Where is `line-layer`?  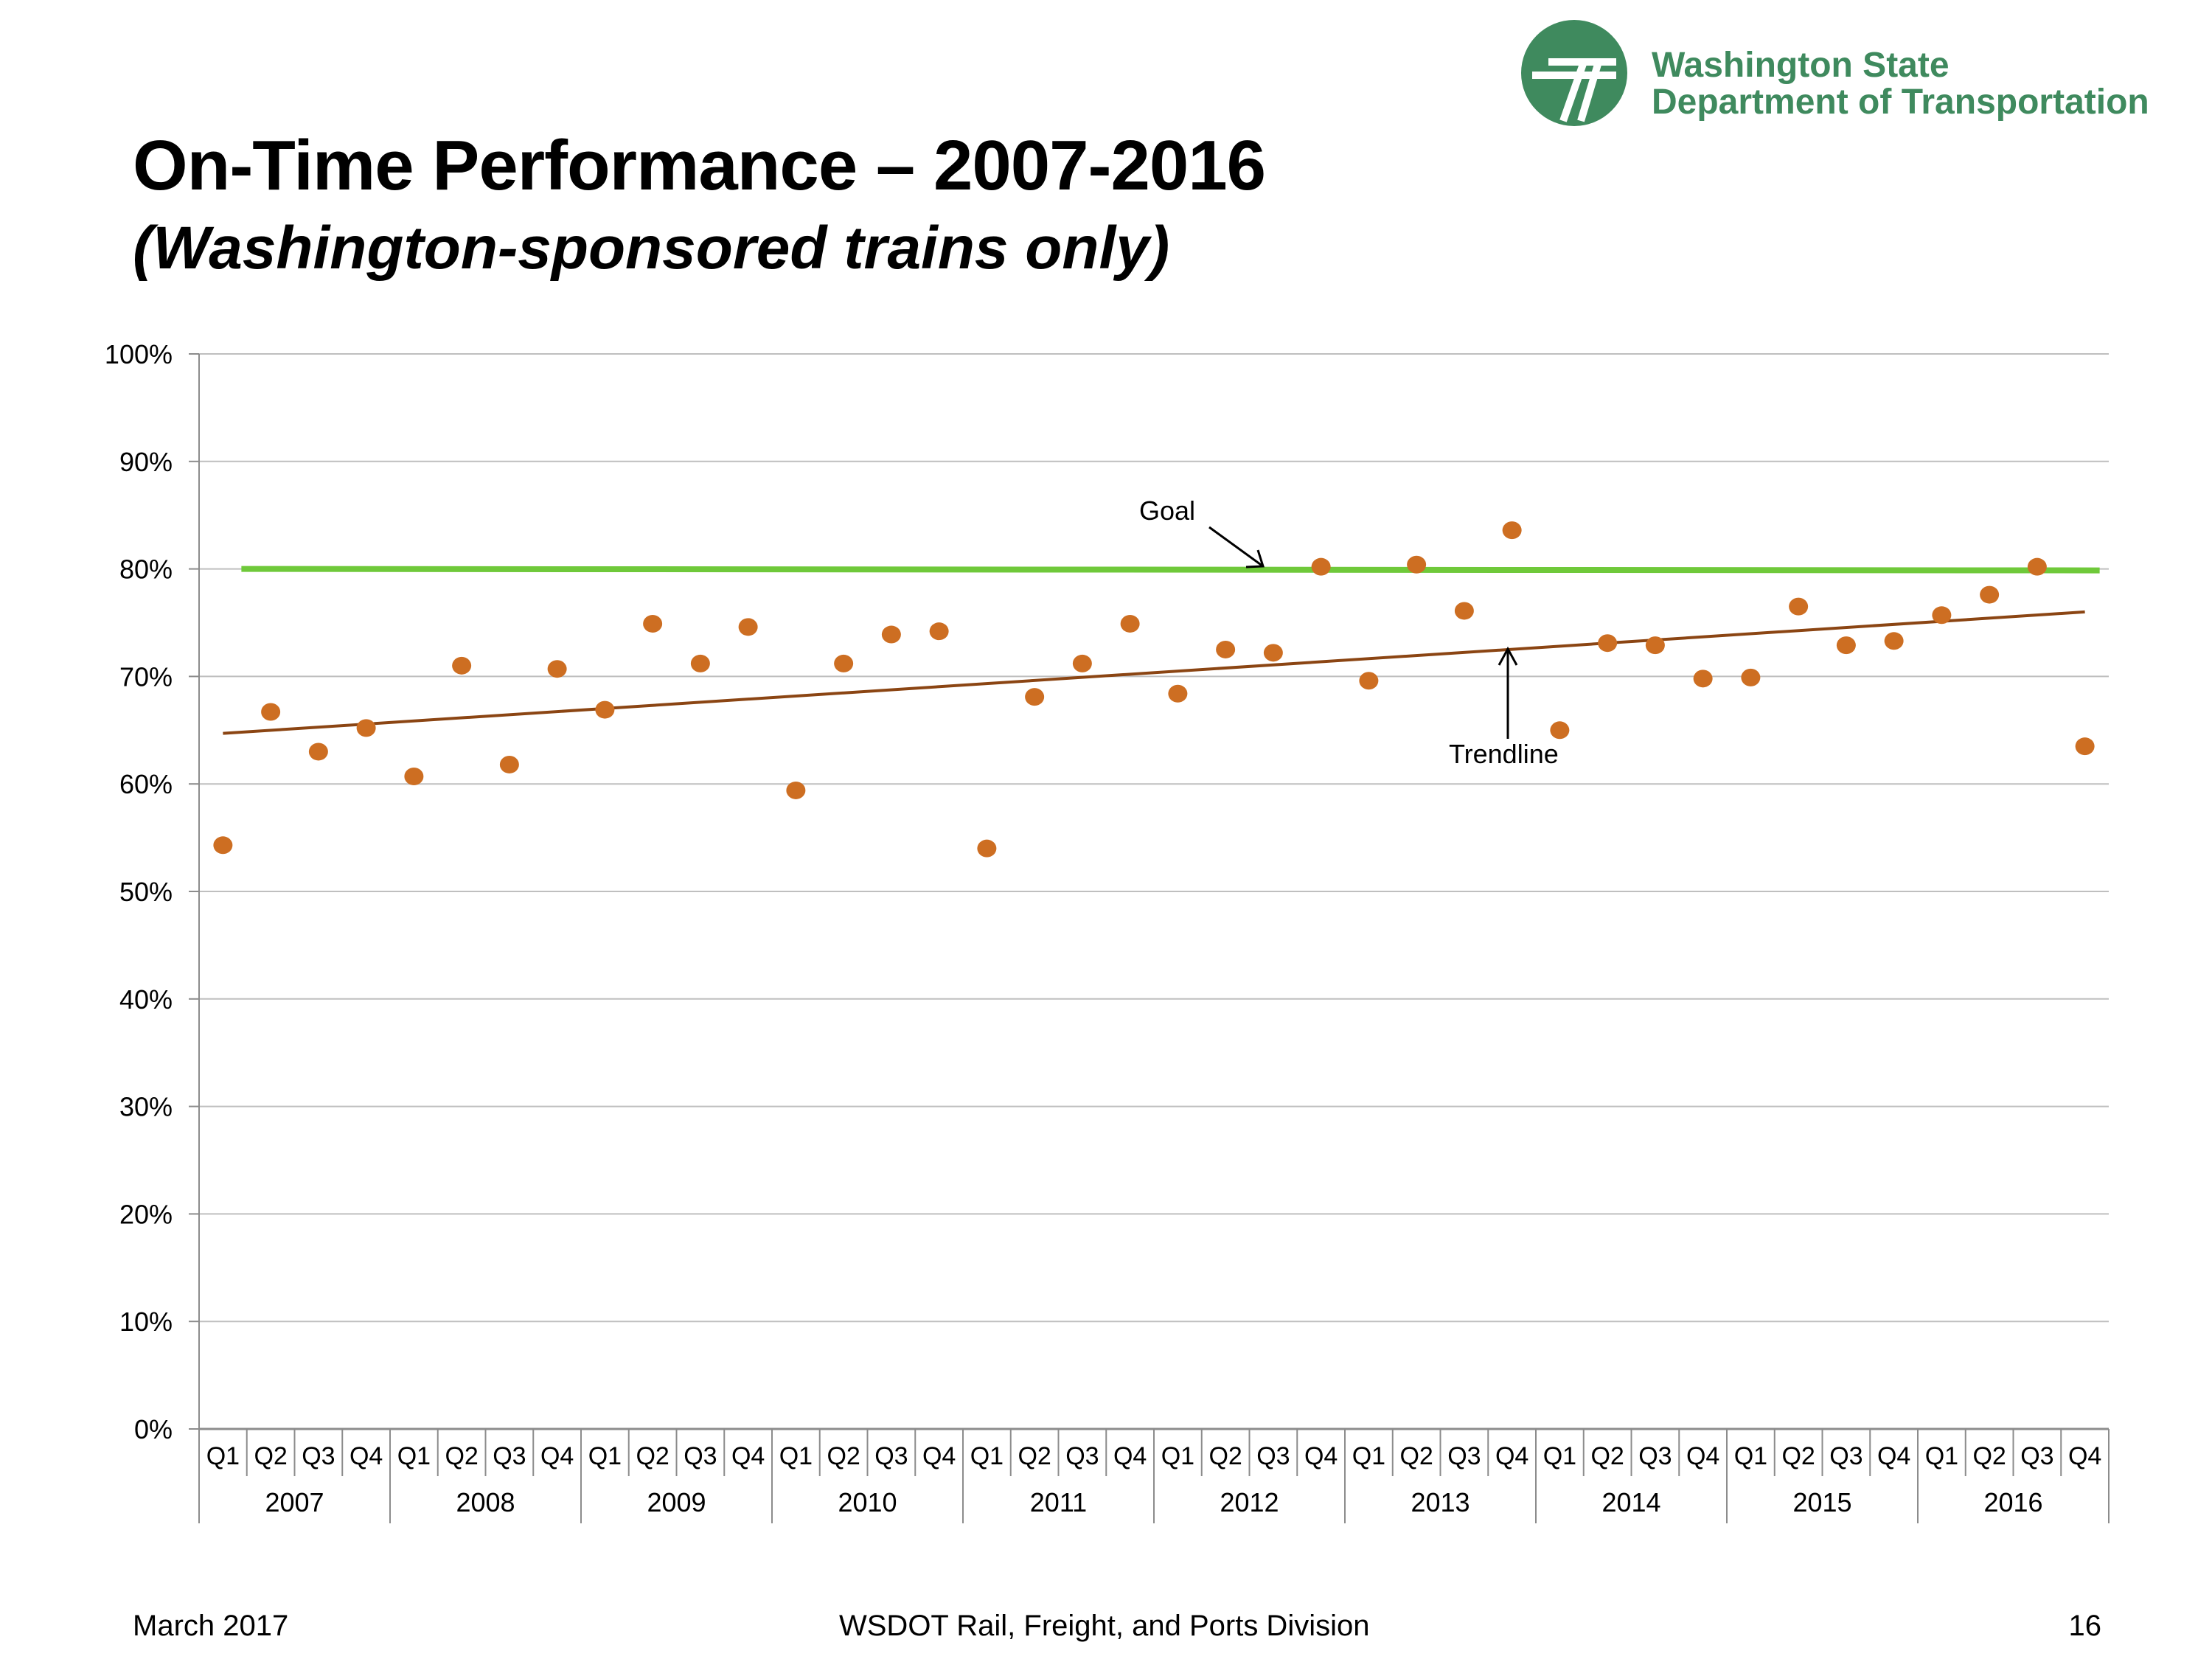 line-layer is located at coordinates (1161, 650).